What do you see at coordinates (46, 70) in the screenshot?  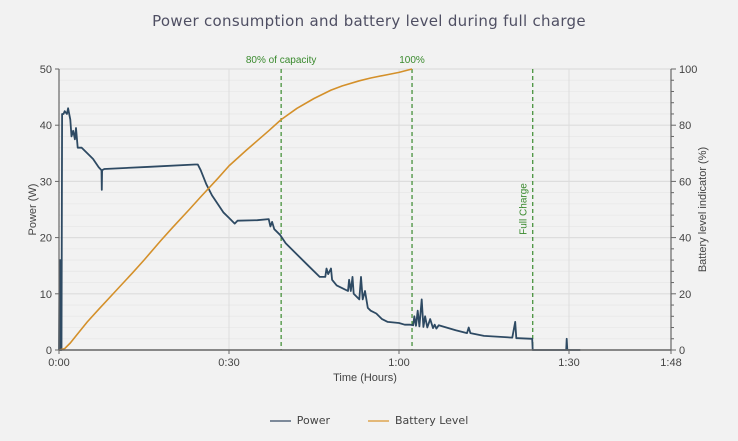 I see `y-tick-label: 50` at bounding box center [46, 70].